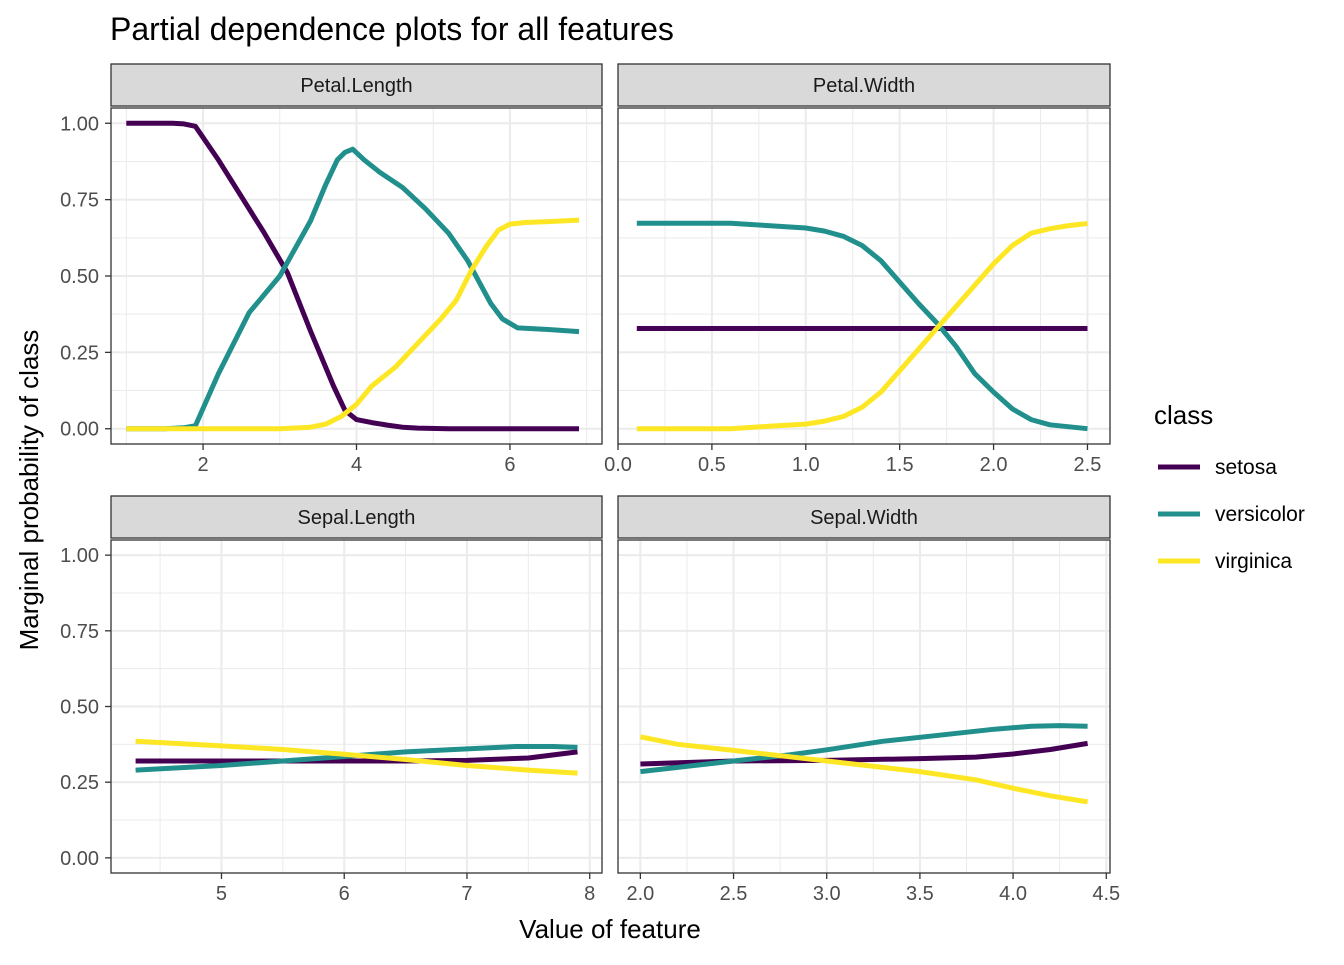  I want to click on facet-strip-label: Petal.Length, so click(356, 86).